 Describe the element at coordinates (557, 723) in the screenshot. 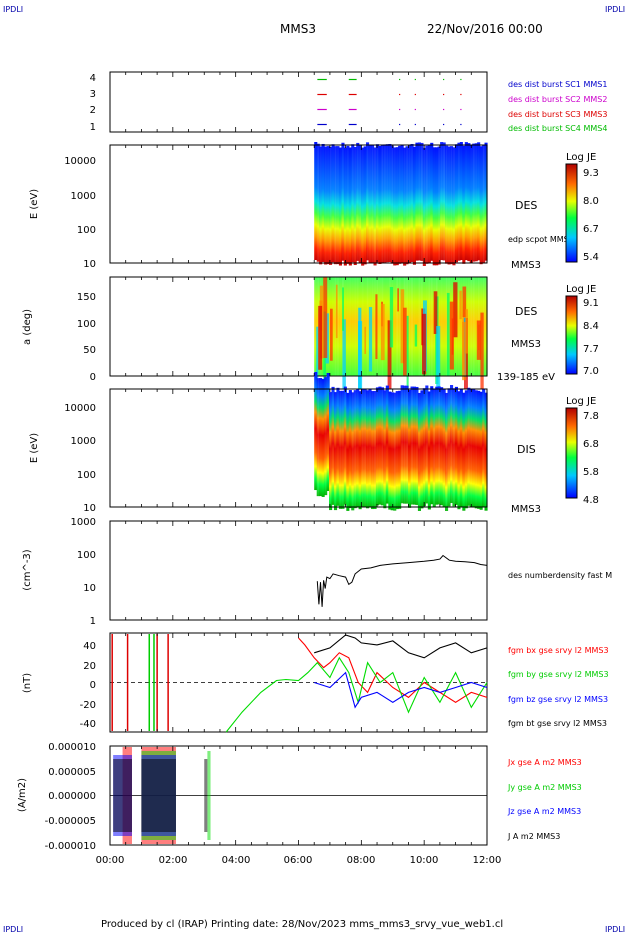

I see `legend-bt: fgm bt gse srvy l2 MMS3` at that location.